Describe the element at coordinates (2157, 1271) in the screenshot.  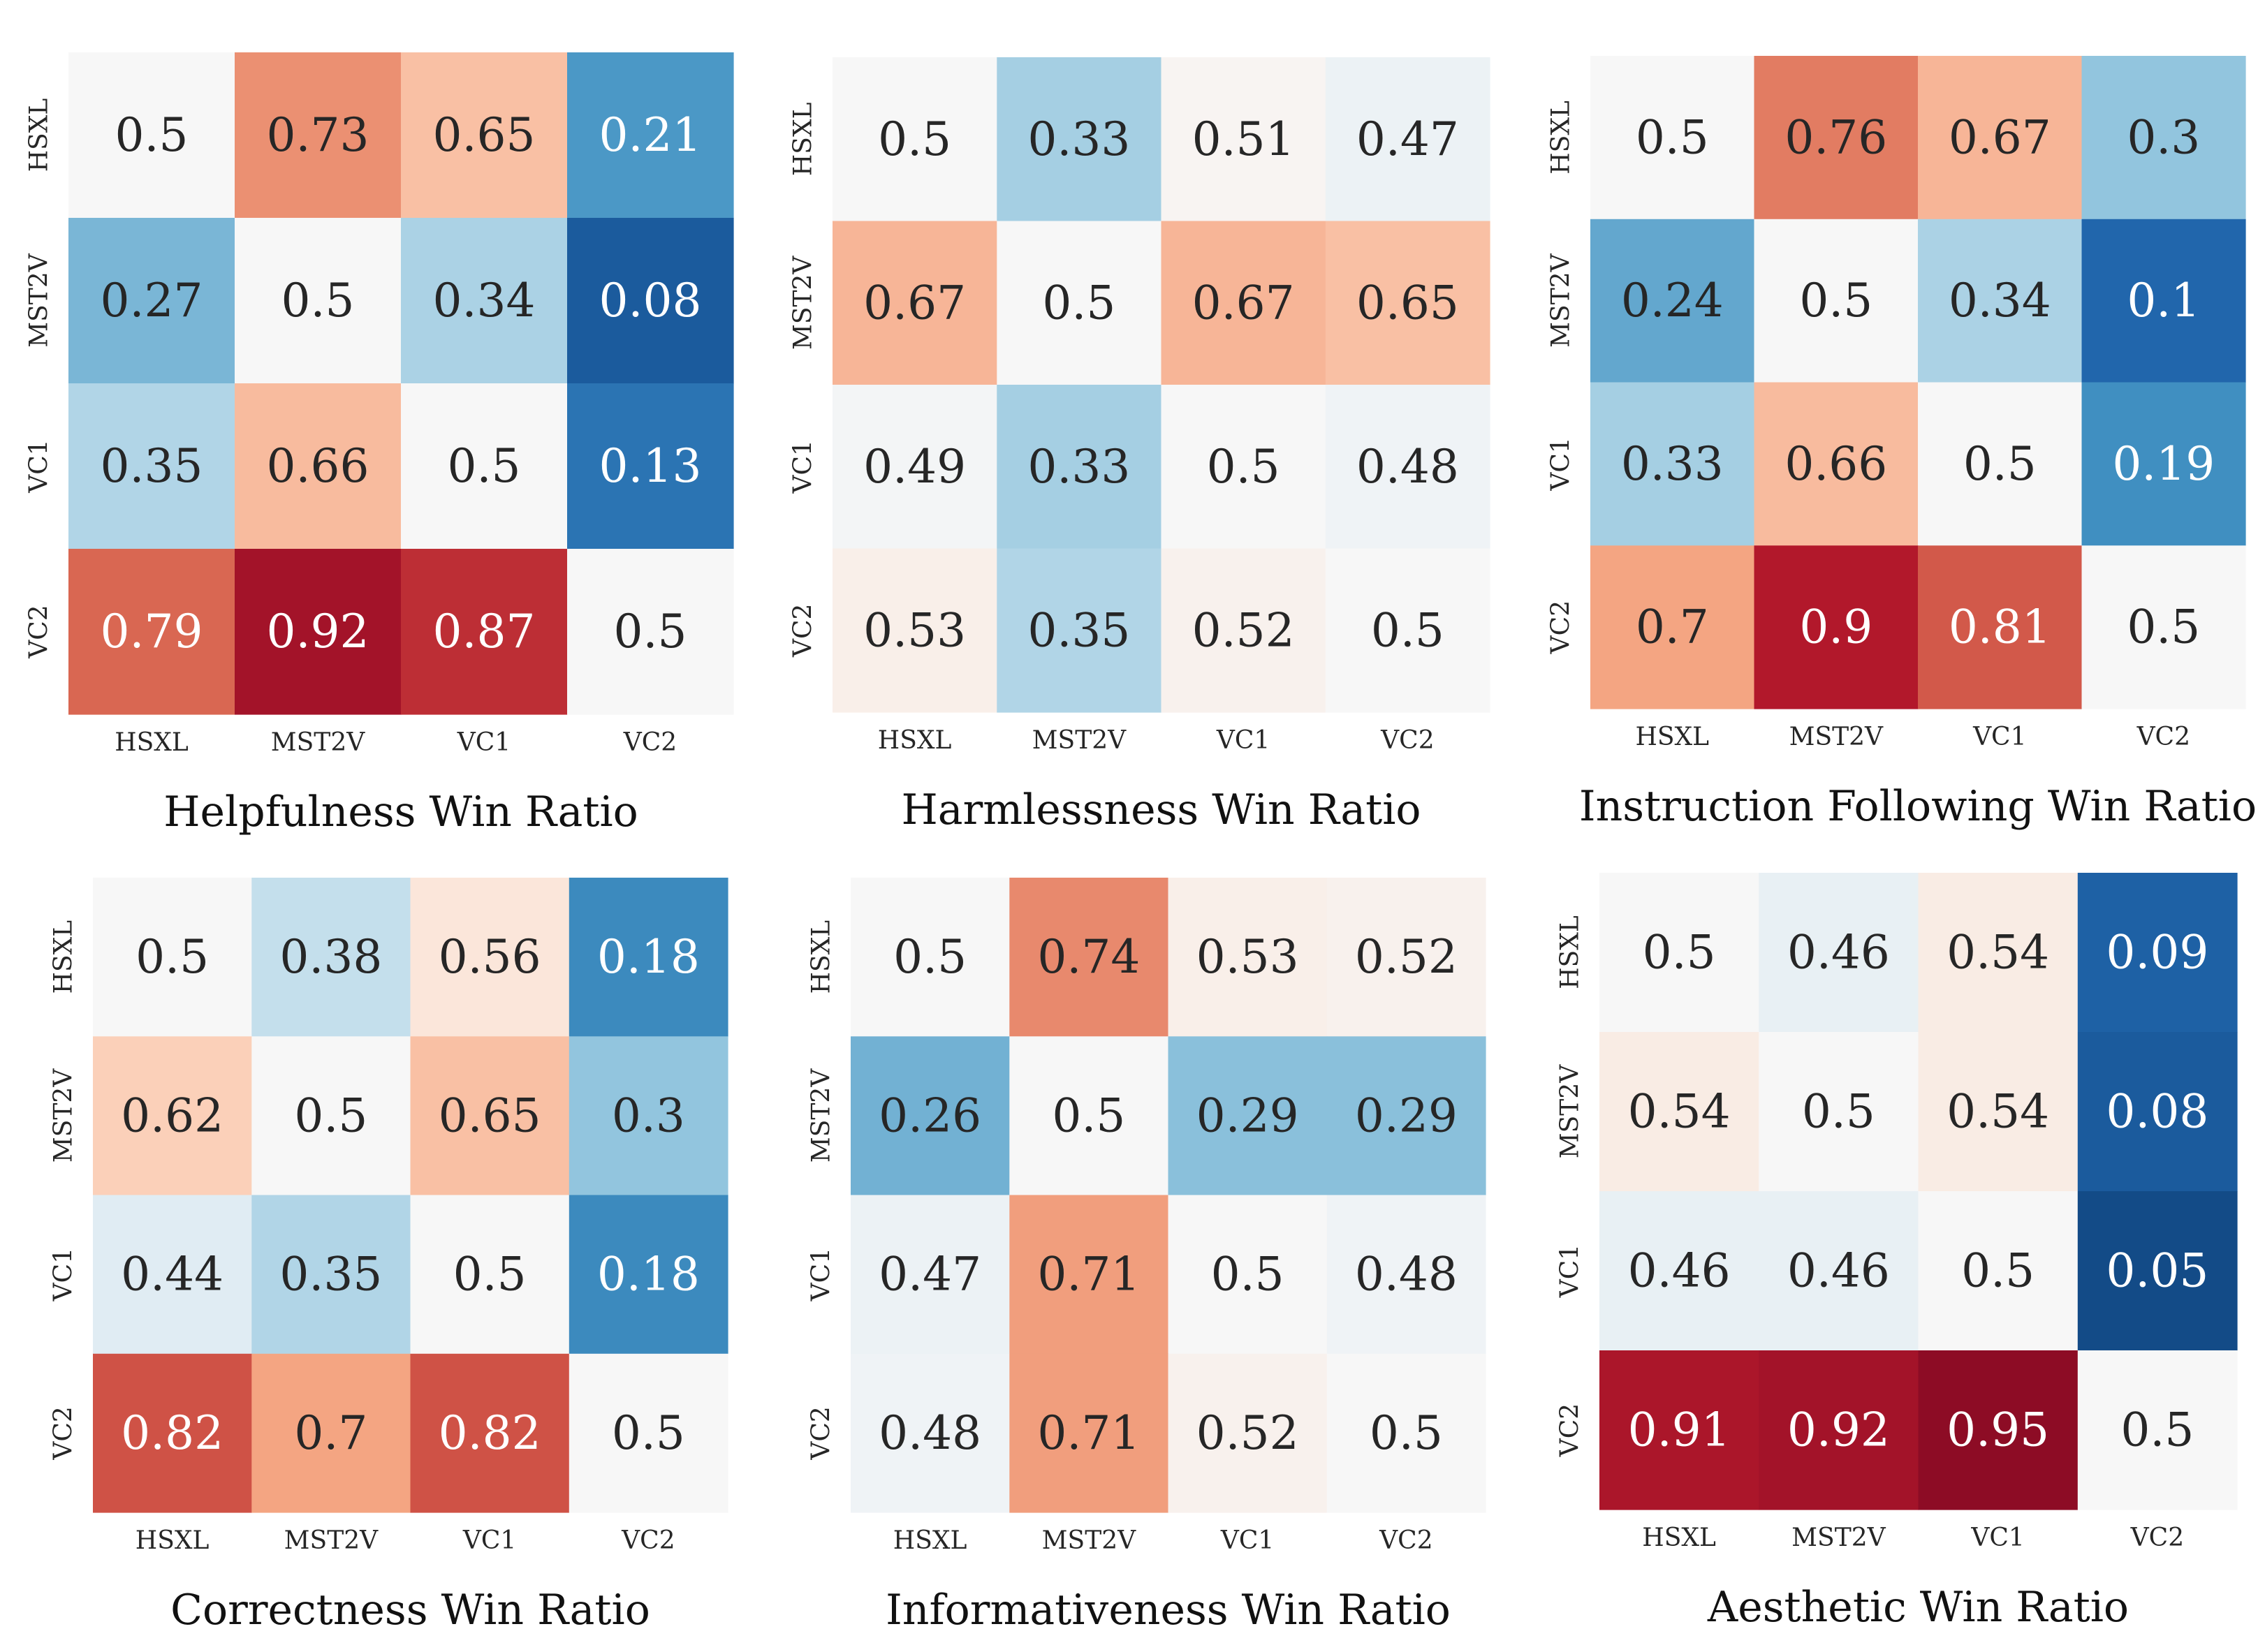
I see `cell-value-label: 0.05` at that location.